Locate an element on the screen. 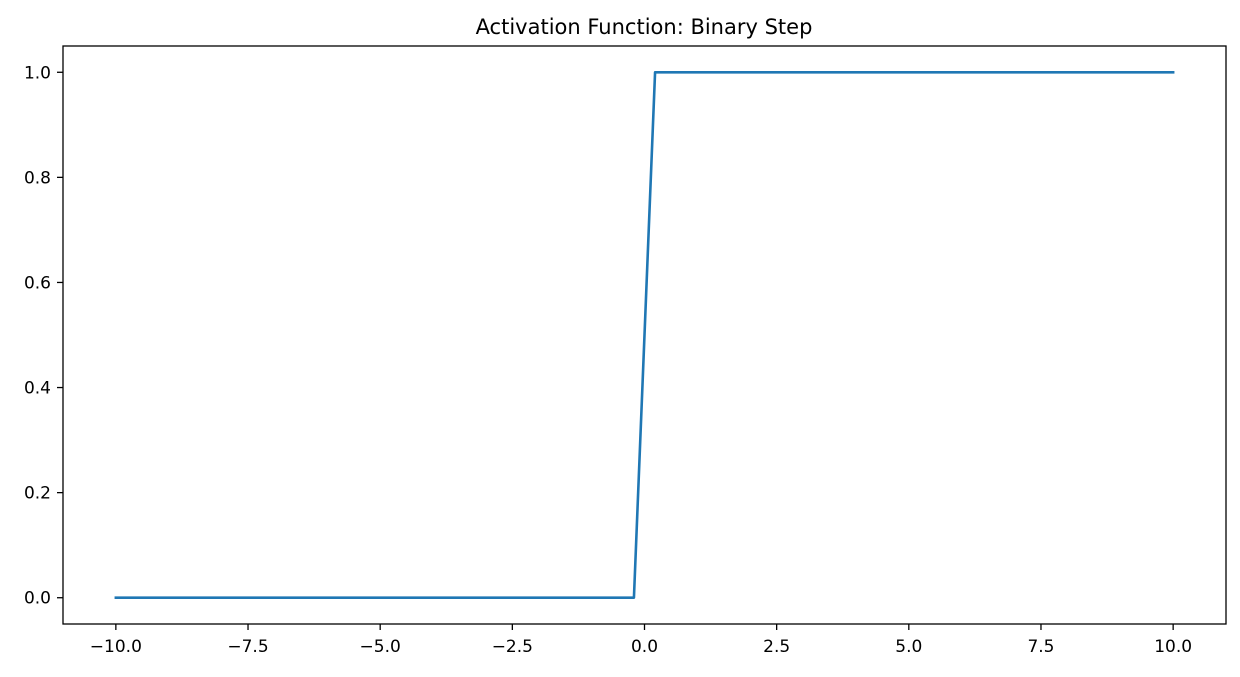 This screenshot has width=1240, height=677. x-tick-label: −5.0 is located at coordinates (380, 647).